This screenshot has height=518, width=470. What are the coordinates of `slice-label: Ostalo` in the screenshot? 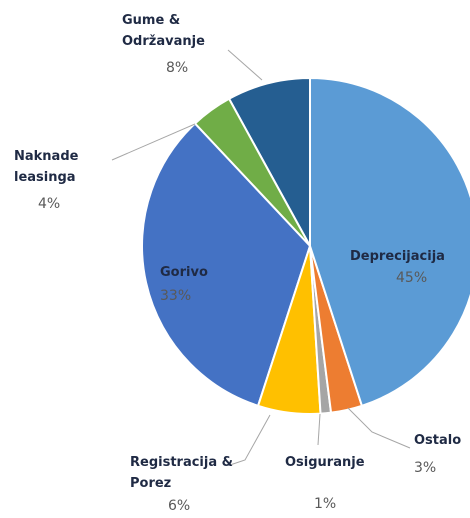 It's located at (438, 440).